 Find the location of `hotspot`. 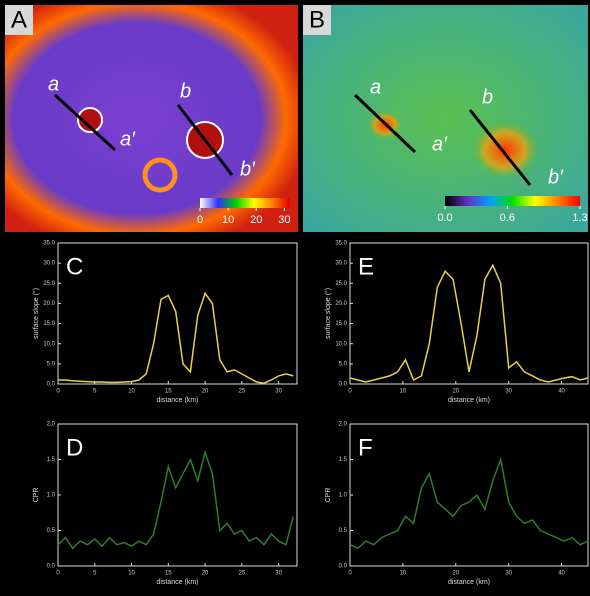

hotspot is located at coordinates (505, 150).